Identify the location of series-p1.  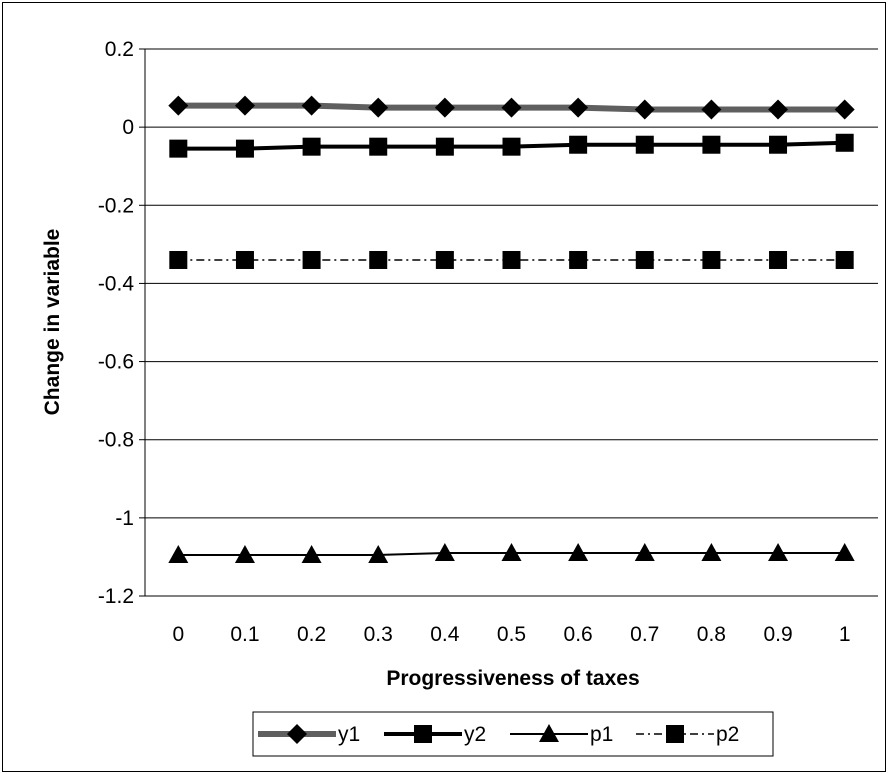
(511, 553).